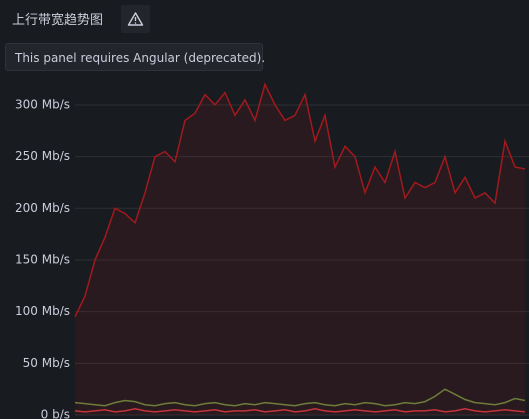 This screenshot has height=419, width=529. I want to click on y-tick-label: 250 Mb/s, so click(42, 156).